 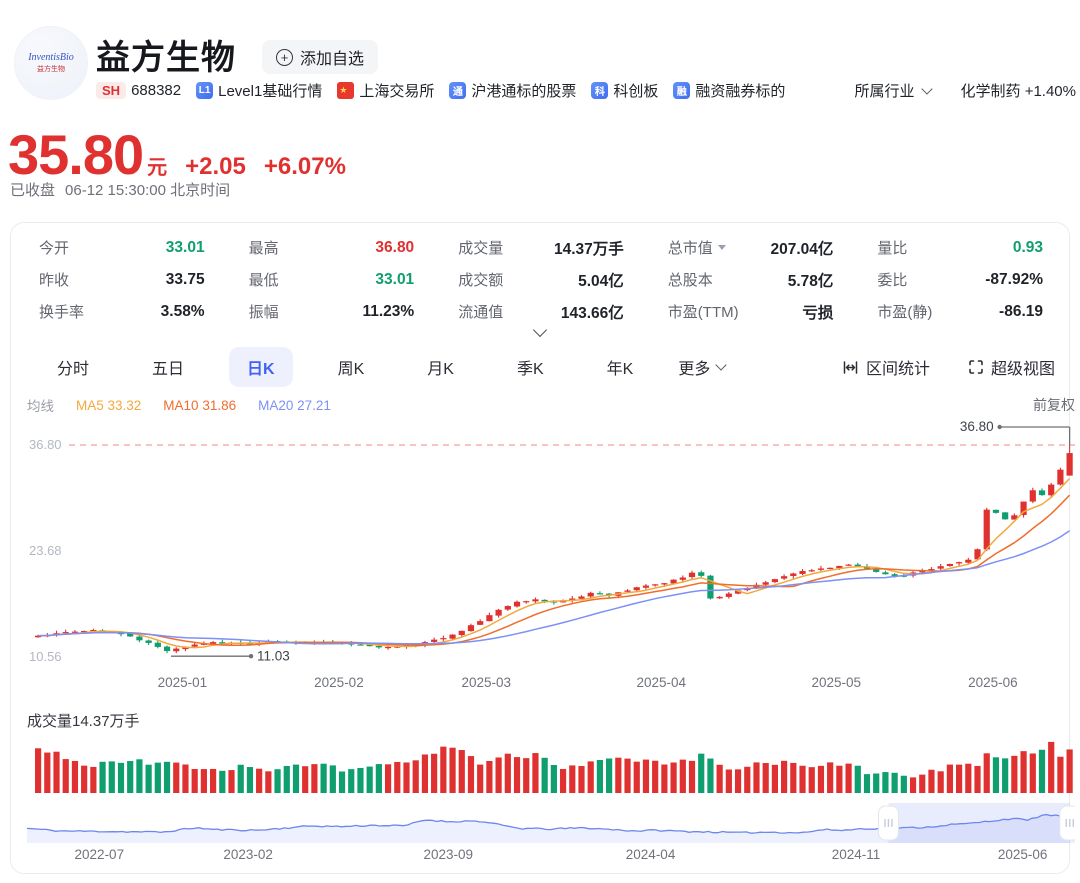 What do you see at coordinates (729, 90) in the screenshot?
I see `badge-margin-trading: 融 融资融券标的` at bounding box center [729, 90].